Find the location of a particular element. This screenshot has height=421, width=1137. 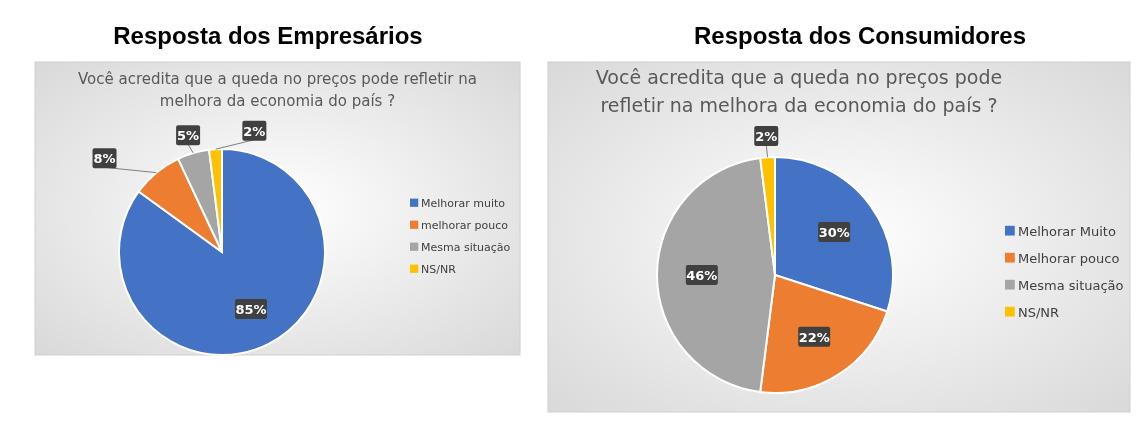

data-label: 30% is located at coordinates (834, 232).